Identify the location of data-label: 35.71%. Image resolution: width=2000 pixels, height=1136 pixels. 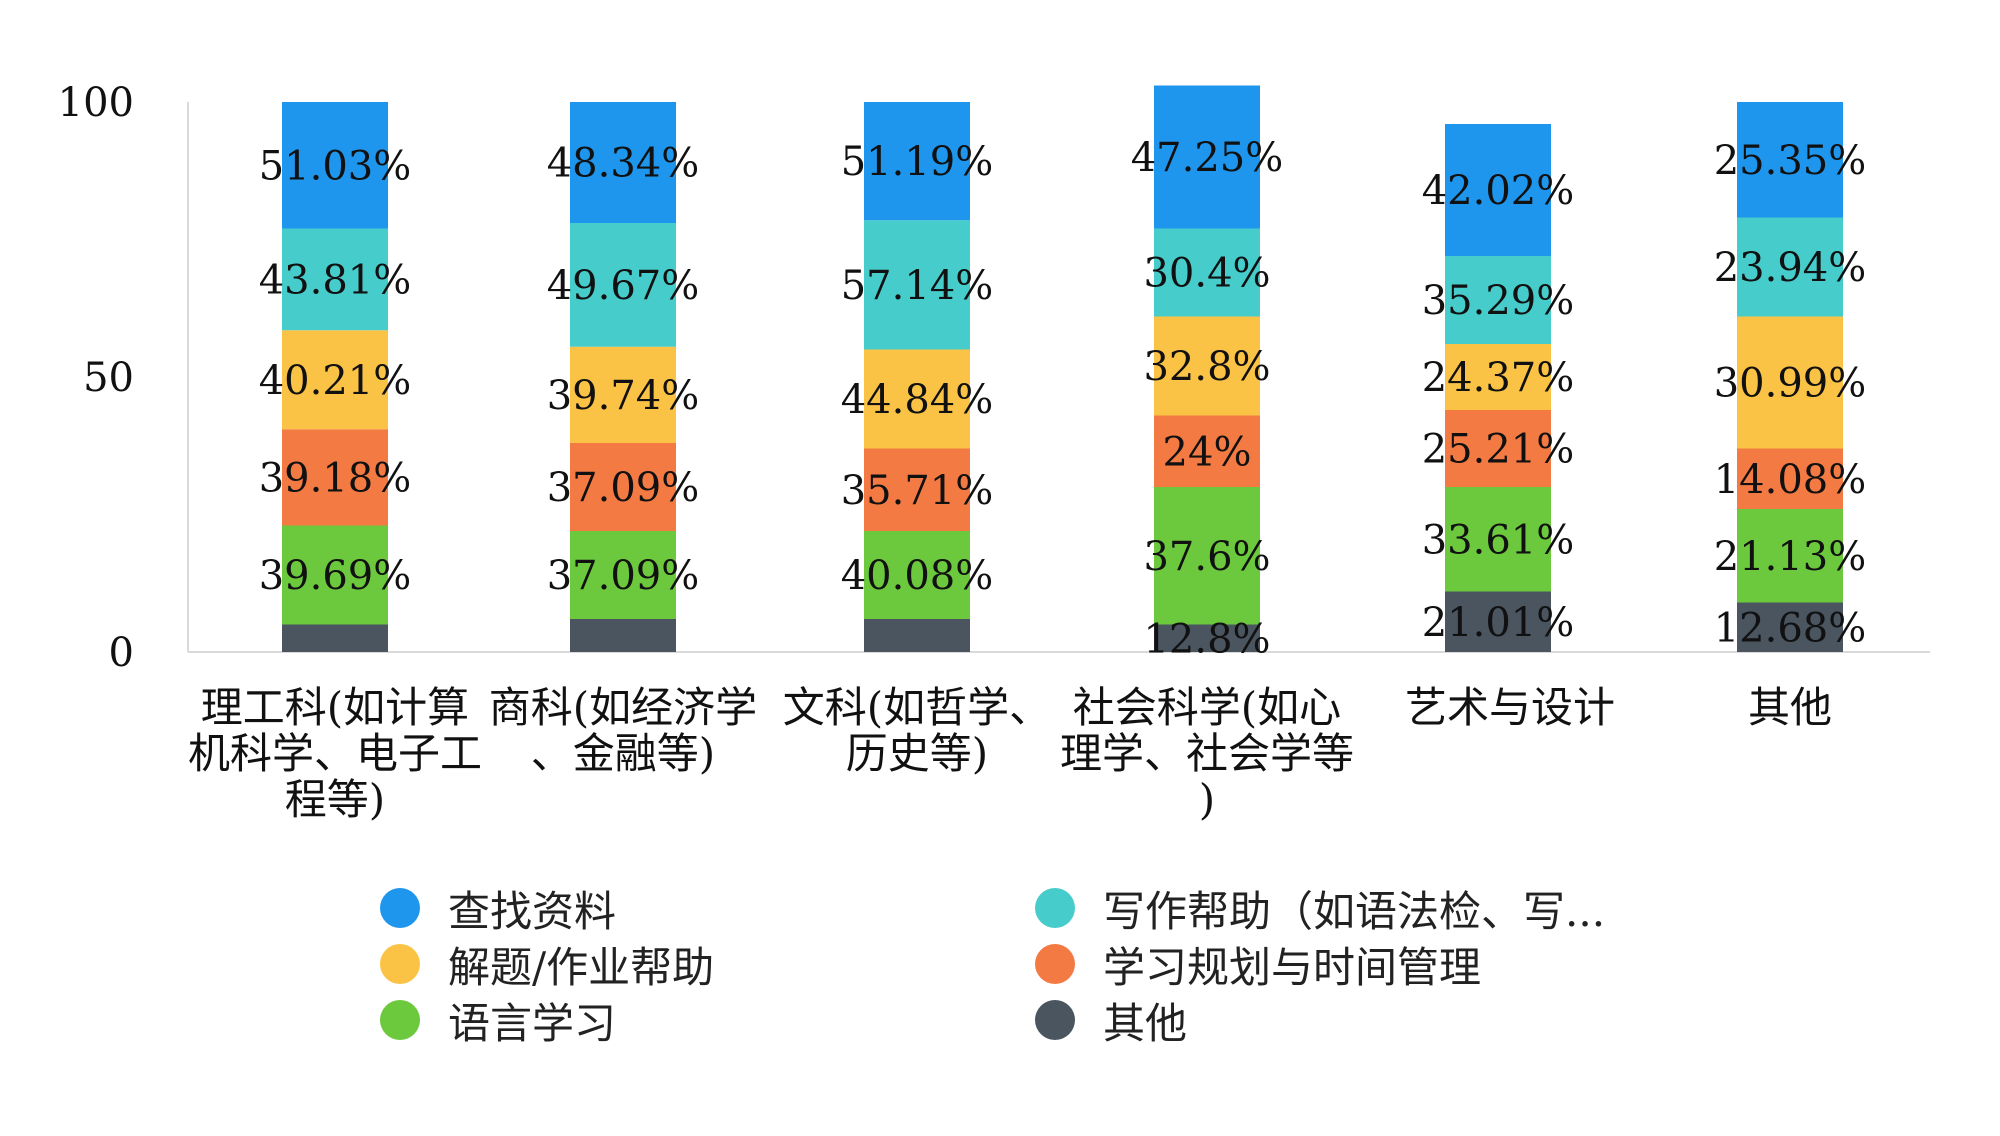
(917, 491).